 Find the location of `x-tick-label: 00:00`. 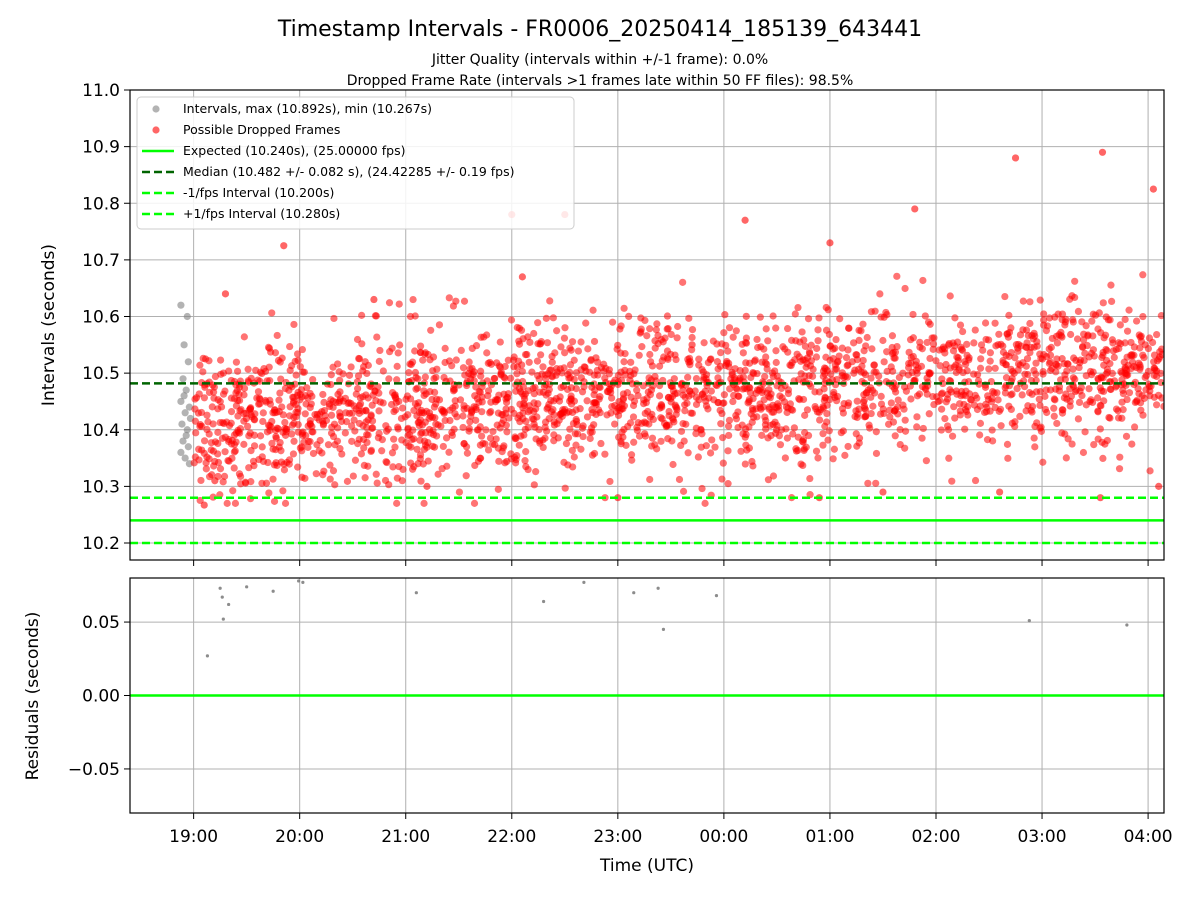

x-tick-label: 00:00 is located at coordinates (723, 837).